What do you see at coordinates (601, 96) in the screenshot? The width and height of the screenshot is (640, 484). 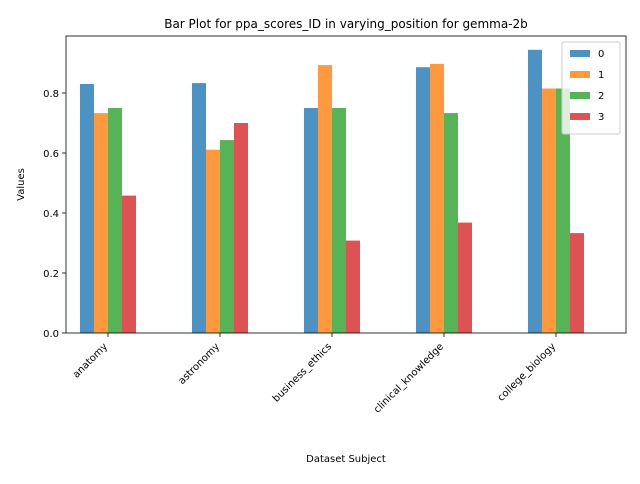 I see `legend-label-2: 2` at bounding box center [601, 96].